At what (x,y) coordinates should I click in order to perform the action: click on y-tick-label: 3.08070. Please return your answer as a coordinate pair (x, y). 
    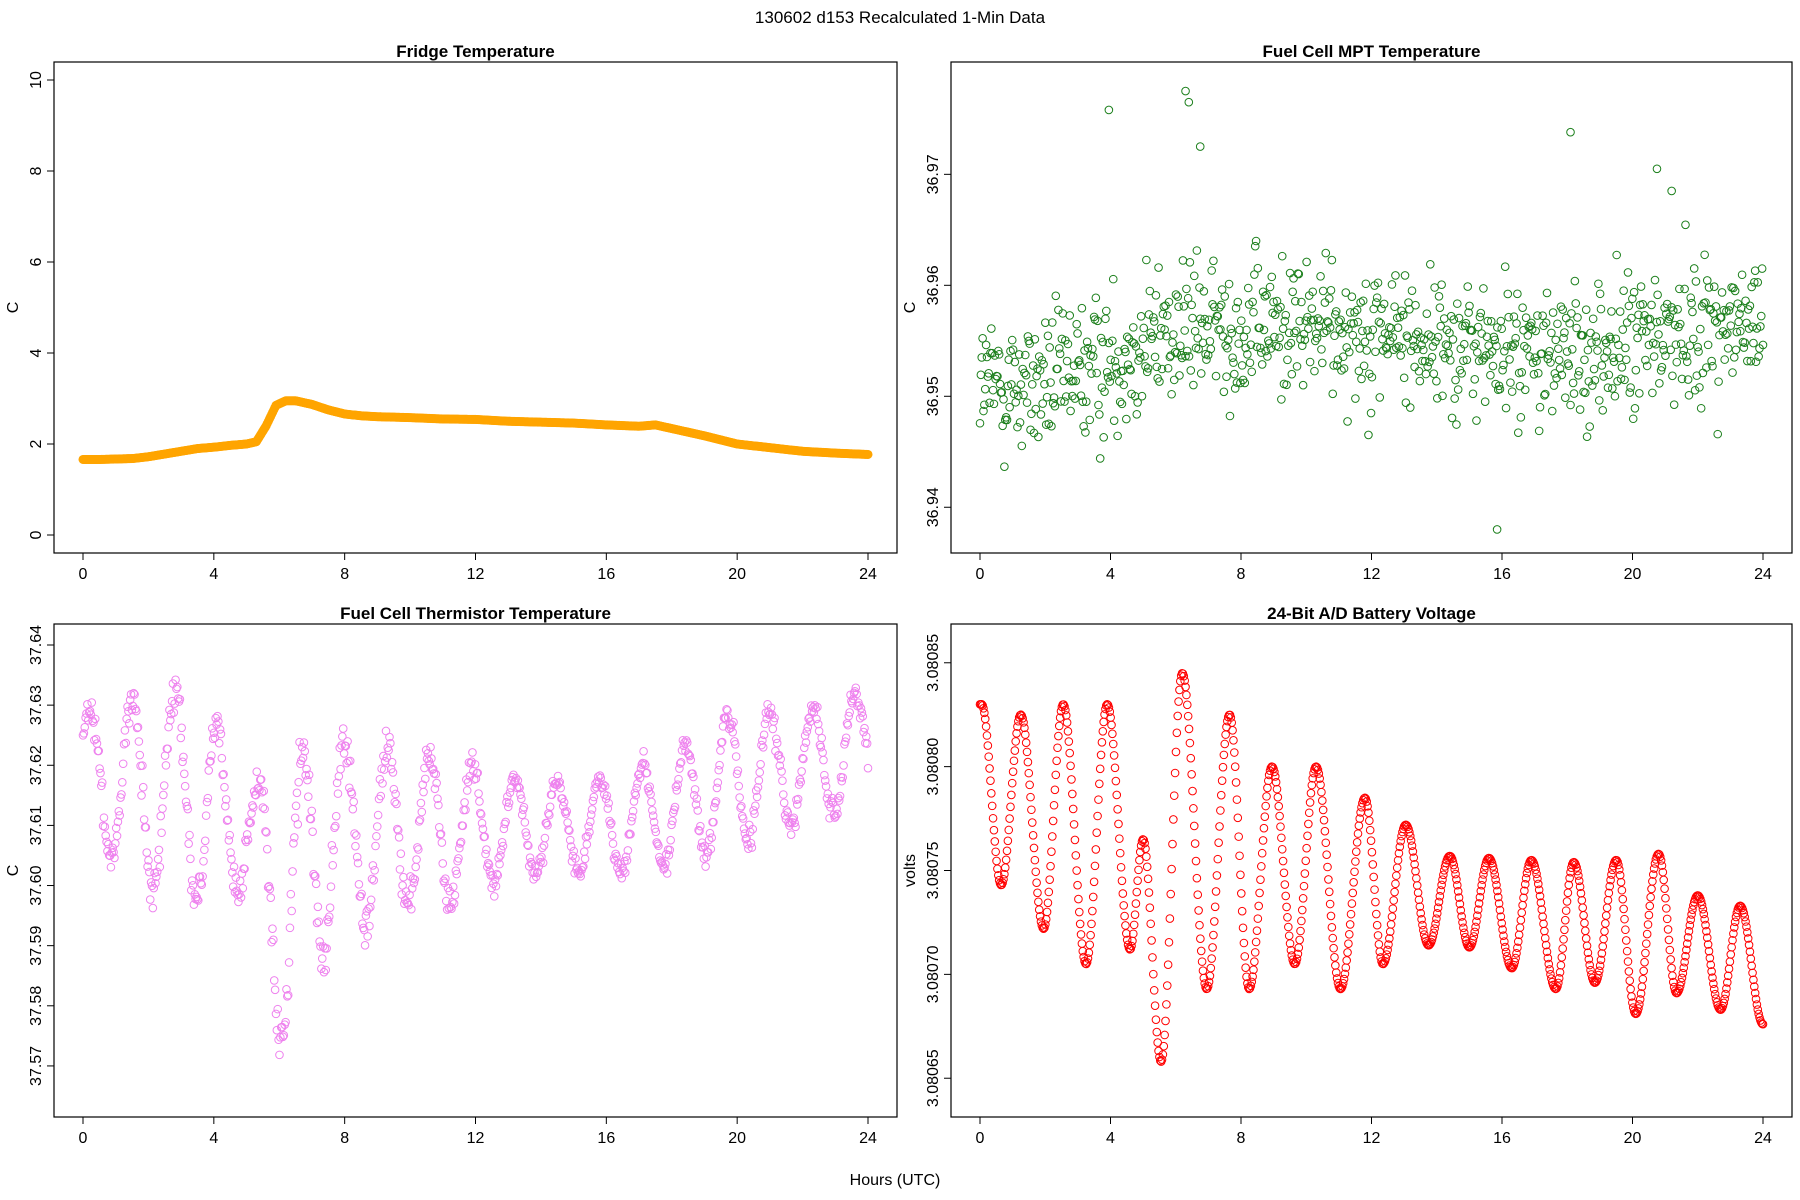
    Looking at the image, I should click on (933, 974).